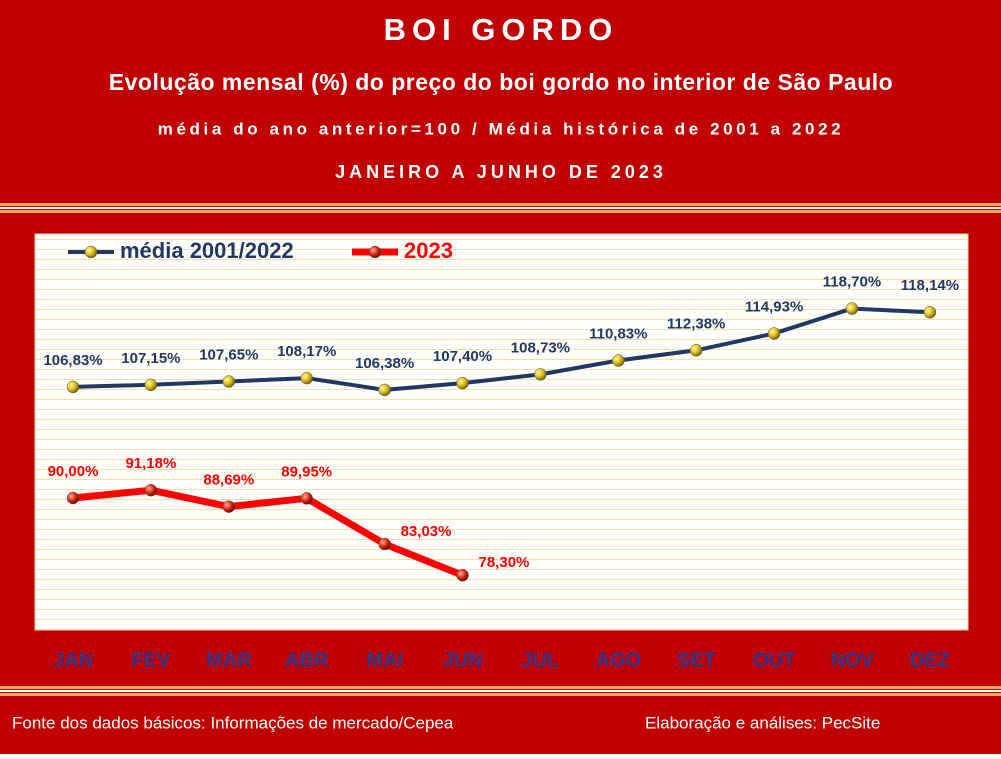 This screenshot has height=759, width=1001. I want to click on x-tick-label: SET, so click(696, 660).